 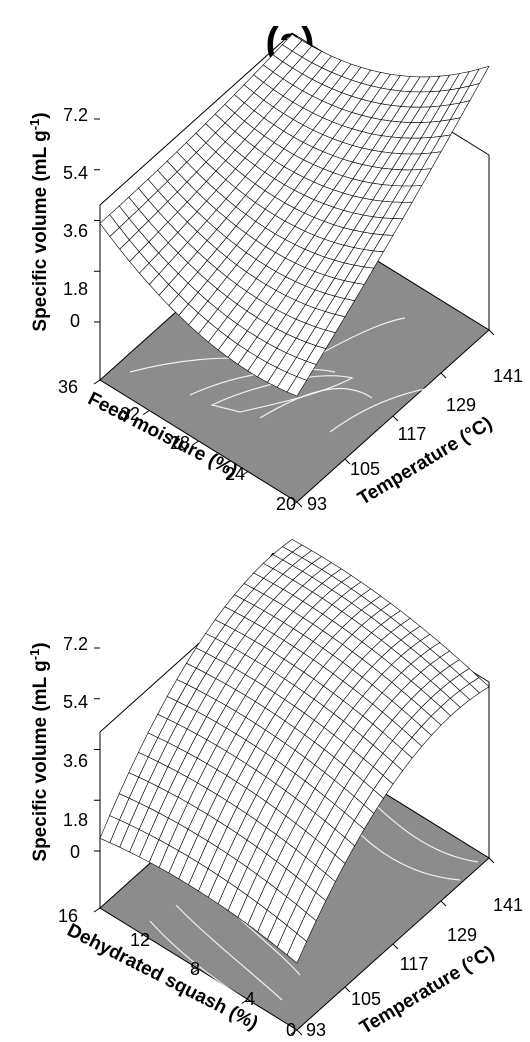 I want to click on b-xtick-117: 117, so click(x=414, y=964).